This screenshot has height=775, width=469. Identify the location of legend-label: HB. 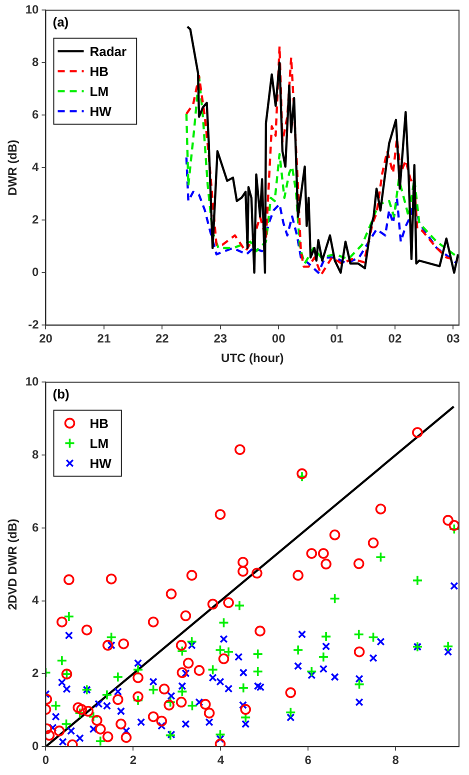
(99, 71).